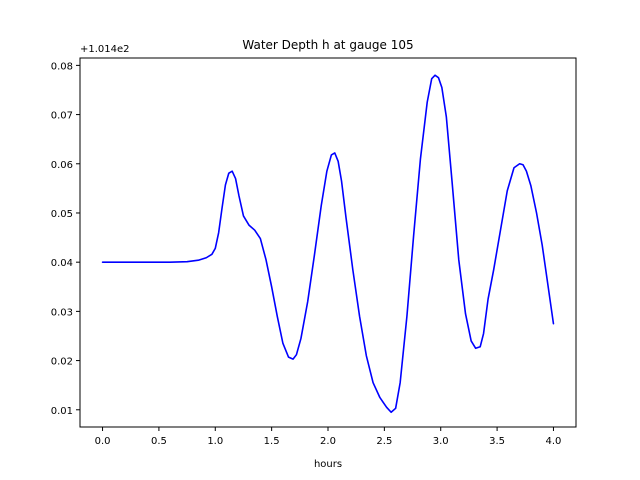  Describe the element at coordinates (65, 239) in the screenshot. I see `y-axis: 0.01 0.02 0.03 0.04 0.05 0.06 0.07 0.08` at that location.